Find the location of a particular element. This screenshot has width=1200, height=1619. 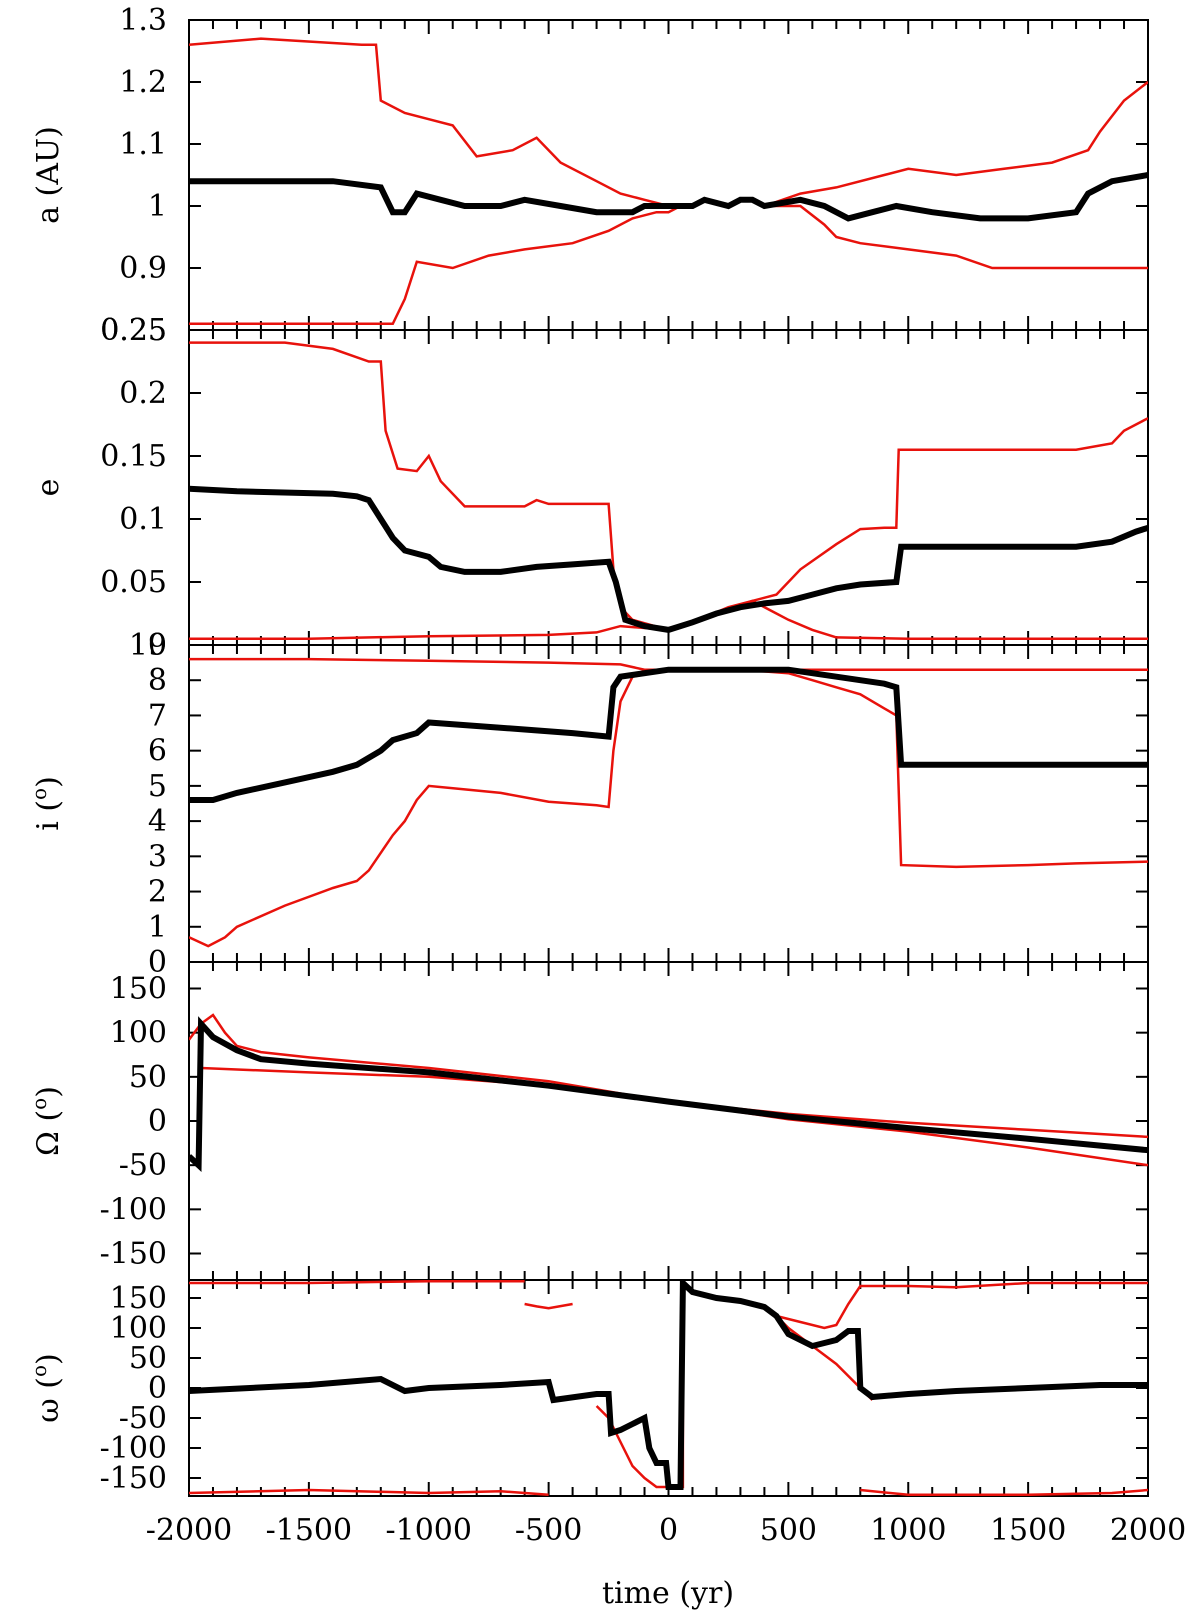

y-tick-label: 0.25 is located at coordinates (133, 330).